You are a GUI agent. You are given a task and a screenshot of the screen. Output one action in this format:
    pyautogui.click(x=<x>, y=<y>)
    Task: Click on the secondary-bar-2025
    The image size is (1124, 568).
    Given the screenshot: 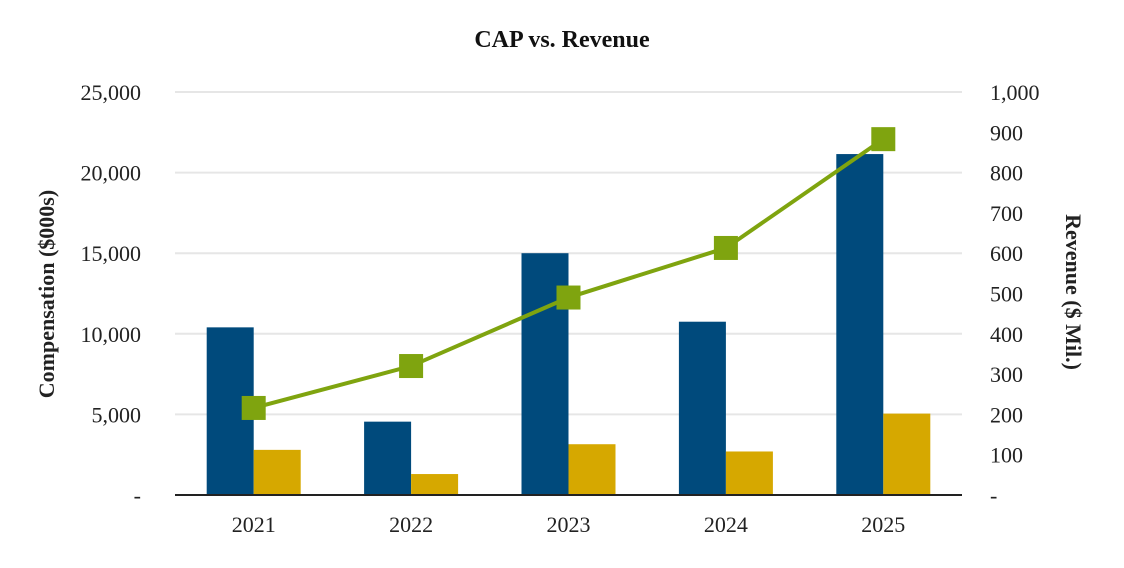 What is the action you would take?
    pyautogui.click(x=907, y=454)
    